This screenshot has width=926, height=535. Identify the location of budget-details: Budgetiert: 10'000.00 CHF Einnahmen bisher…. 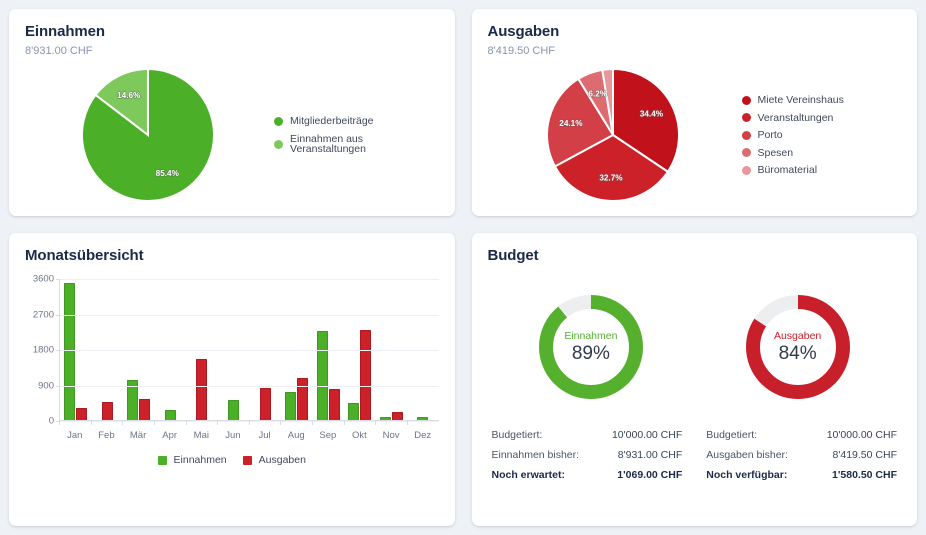
(695, 455).